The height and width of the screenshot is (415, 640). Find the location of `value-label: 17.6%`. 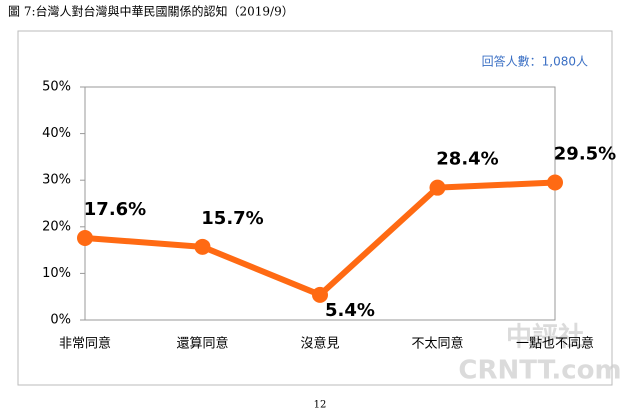

value-label: 17.6% is located at coordinates (115, 209).